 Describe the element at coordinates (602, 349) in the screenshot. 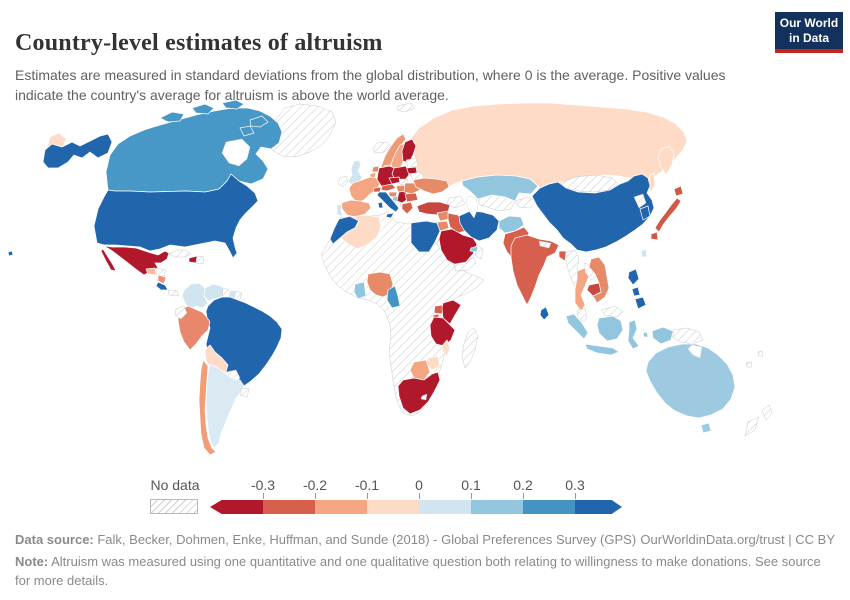

I see `indonesia-java` at that location.